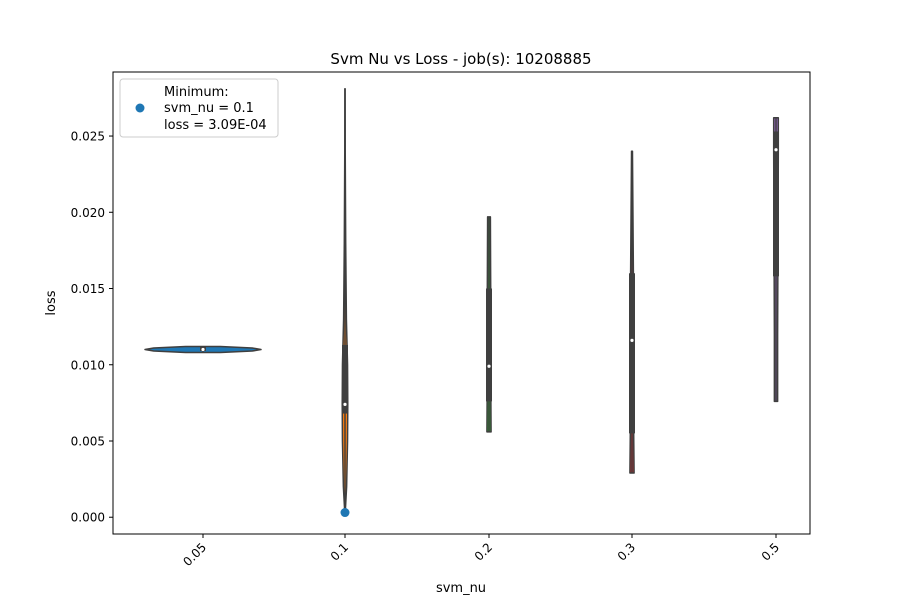 The height and width of the screenshot is (600, 900). What do you see at coordinates (209, 108) in the screenshot?
I see `legend-line-2: svm_nu = 0.1` at bounding box center [209, 108].